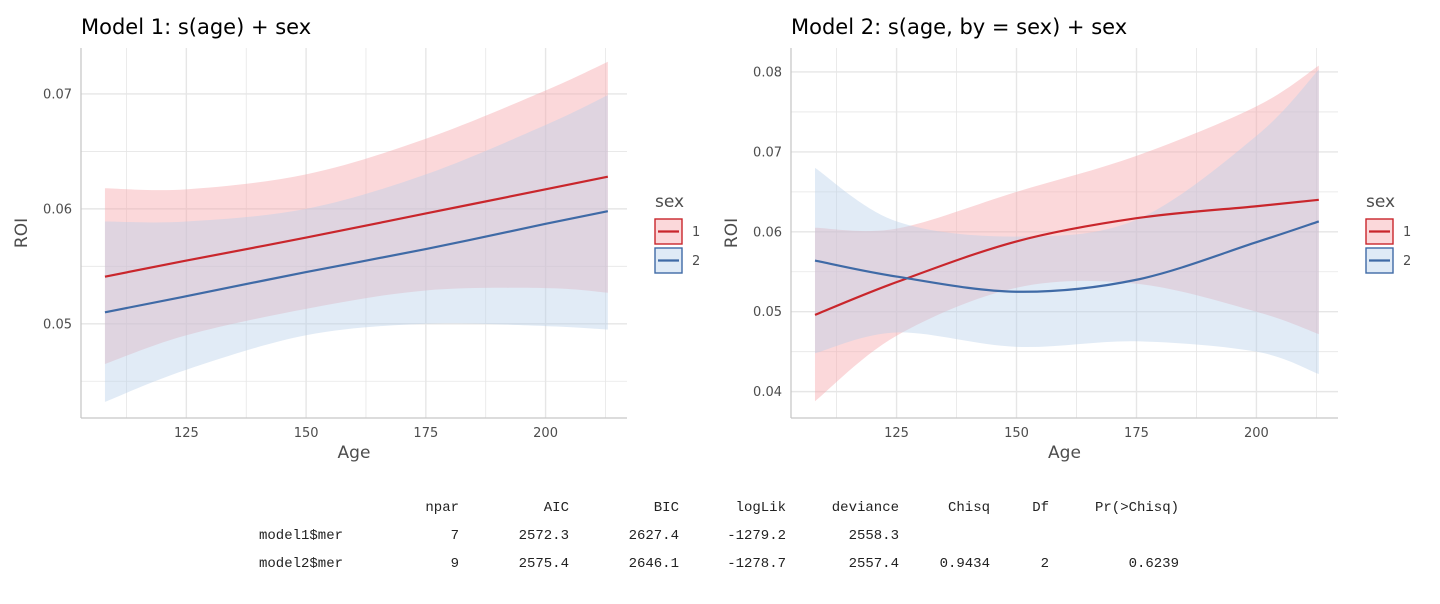 This screenshot has height=604, width=1440. What do you see at coordinates (873, 564) in the screenshot?
I see `table-cell: 2557.4` at bounding box center [873, 564].